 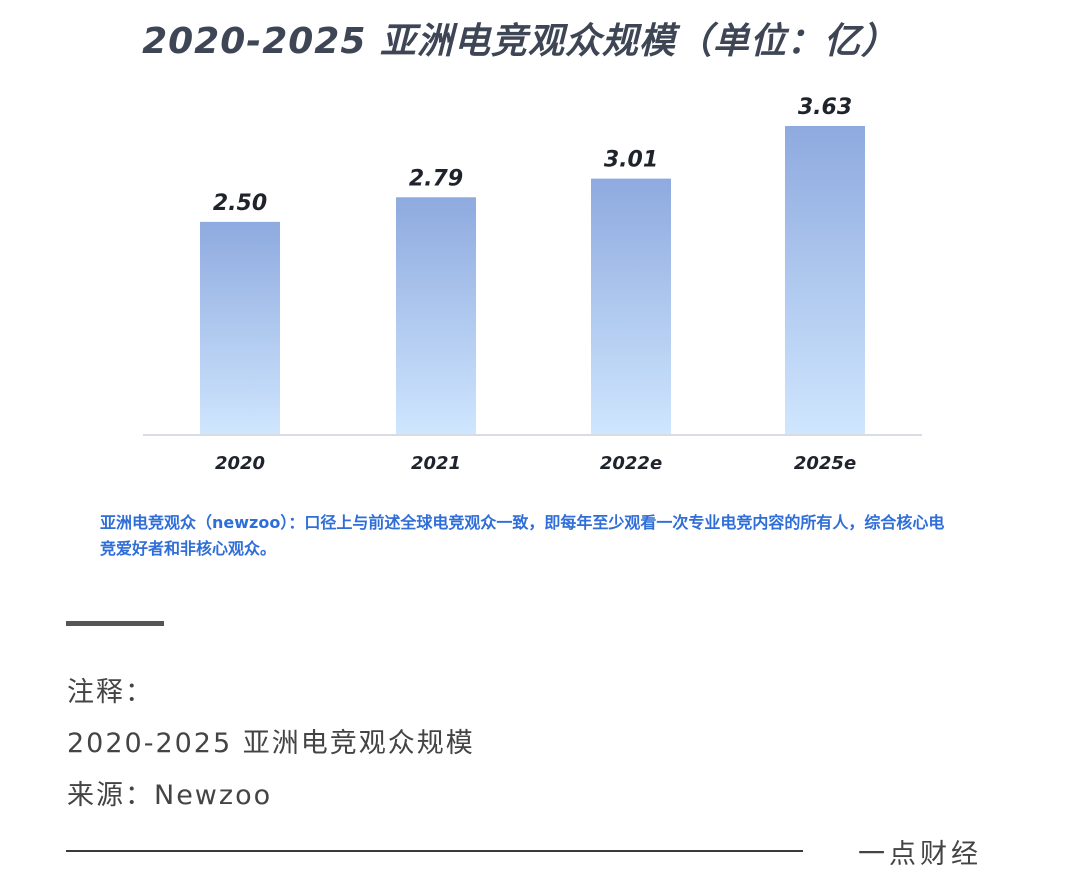 What do you see at coordinates (631, 463) in the screenshot?
I see `category-label: 2022e` at bounding box center [631, 463].